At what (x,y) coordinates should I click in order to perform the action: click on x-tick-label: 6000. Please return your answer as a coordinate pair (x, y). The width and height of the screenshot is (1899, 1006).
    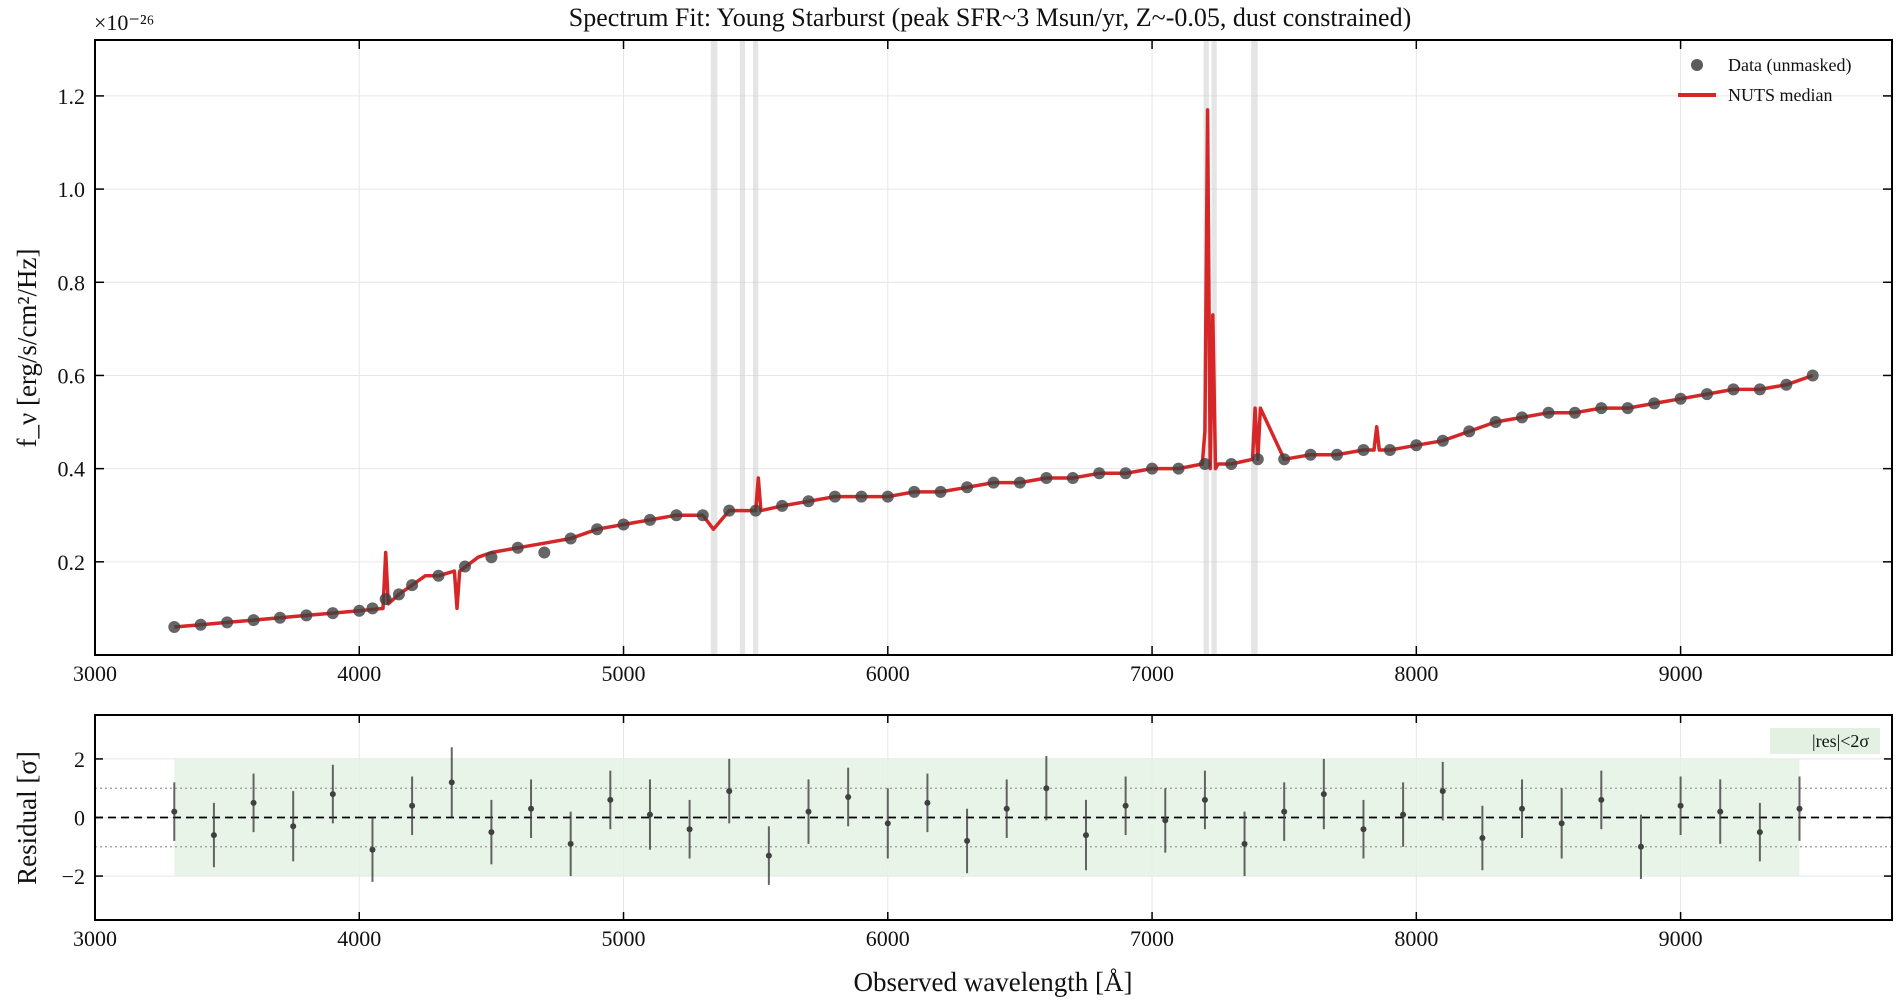
    Looking at the image, I should click on (888, 938).